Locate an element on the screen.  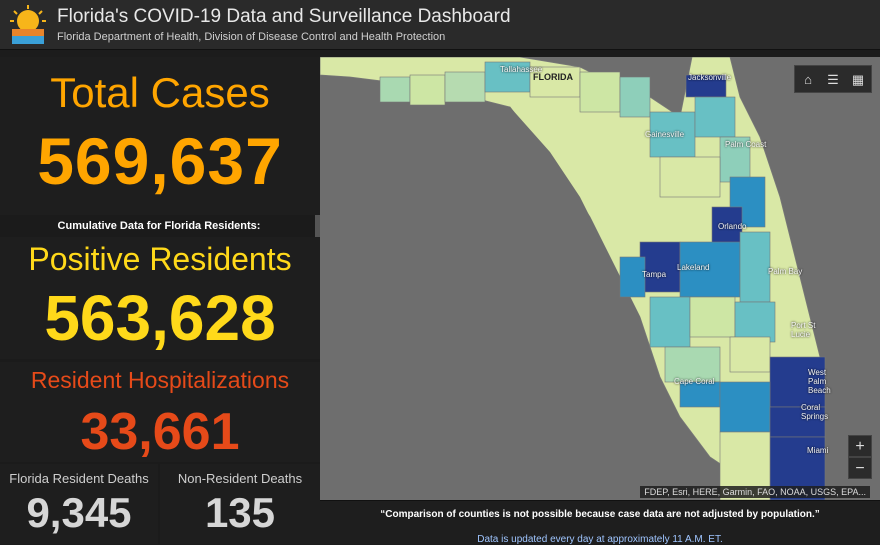
positive-residents-value: 563,628 is located at coordinates (160, 318).